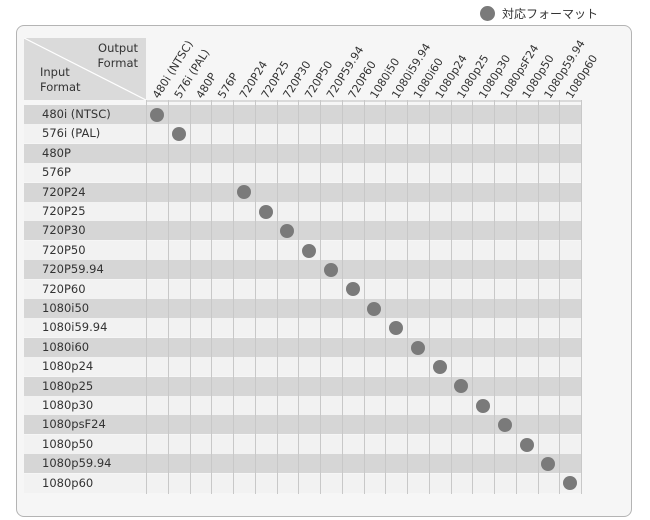 The height and width of the screenshot is (520, 650). I want to click on table-row: 1080i59.94, so click(302, 328).